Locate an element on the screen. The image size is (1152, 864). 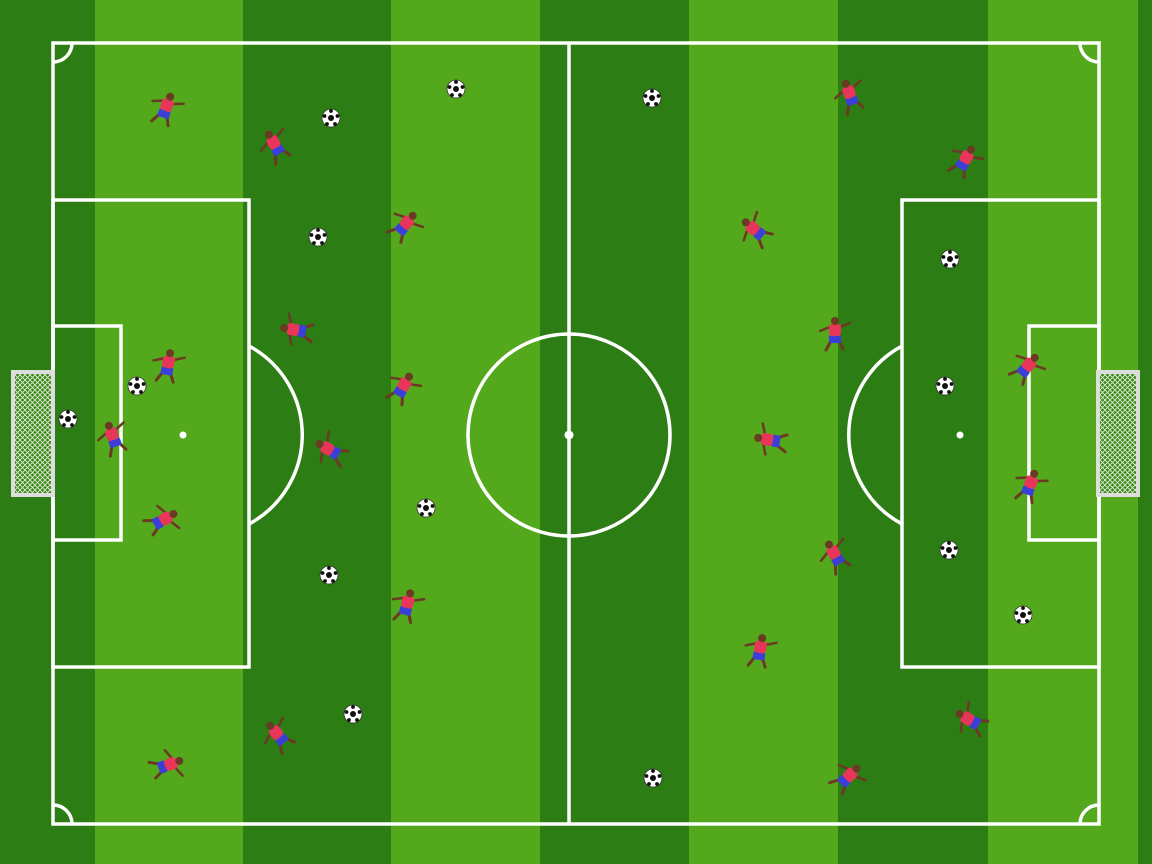
center-circle is located at coordinates (569, 435).